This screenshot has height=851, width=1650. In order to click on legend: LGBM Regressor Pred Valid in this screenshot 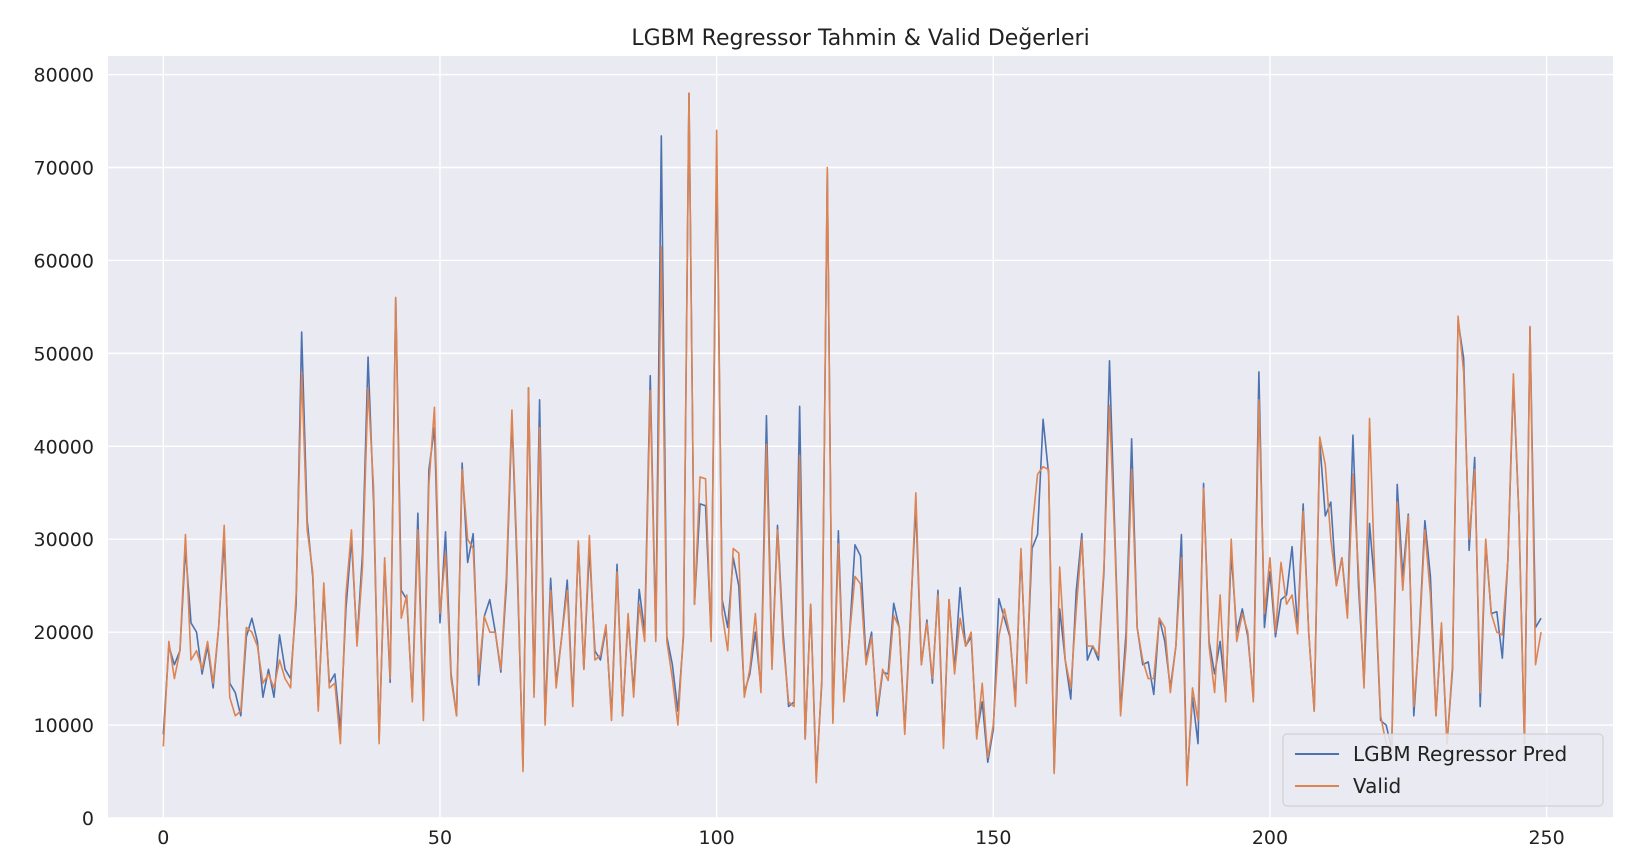, I will do `click(1443, 770)`.